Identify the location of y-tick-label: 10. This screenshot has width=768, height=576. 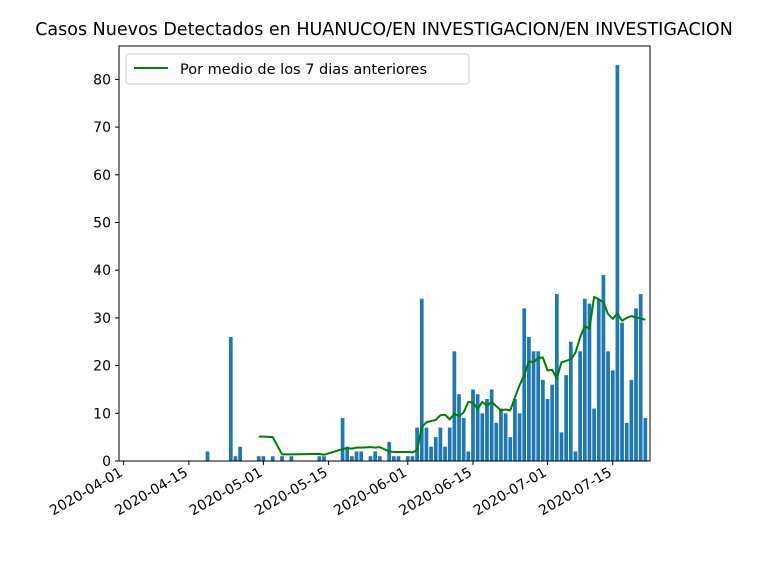
(102, 414).